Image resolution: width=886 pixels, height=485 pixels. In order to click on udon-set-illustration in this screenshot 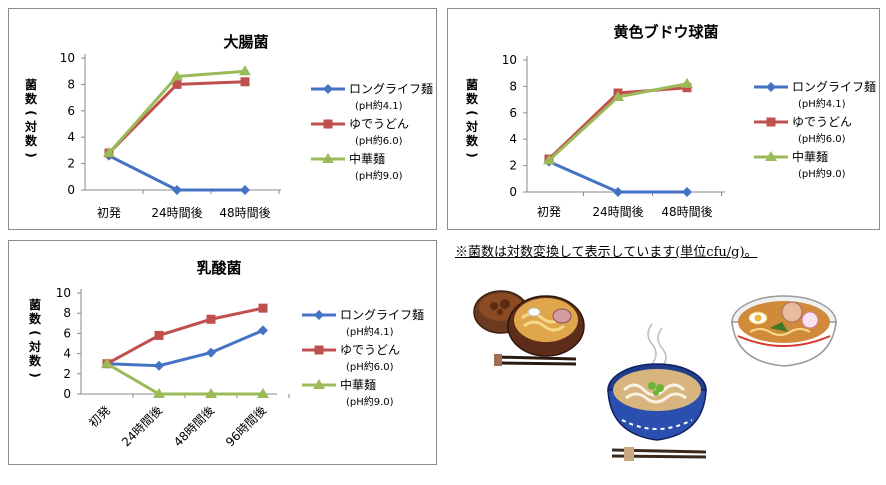, I will do `click(529, 328)`.